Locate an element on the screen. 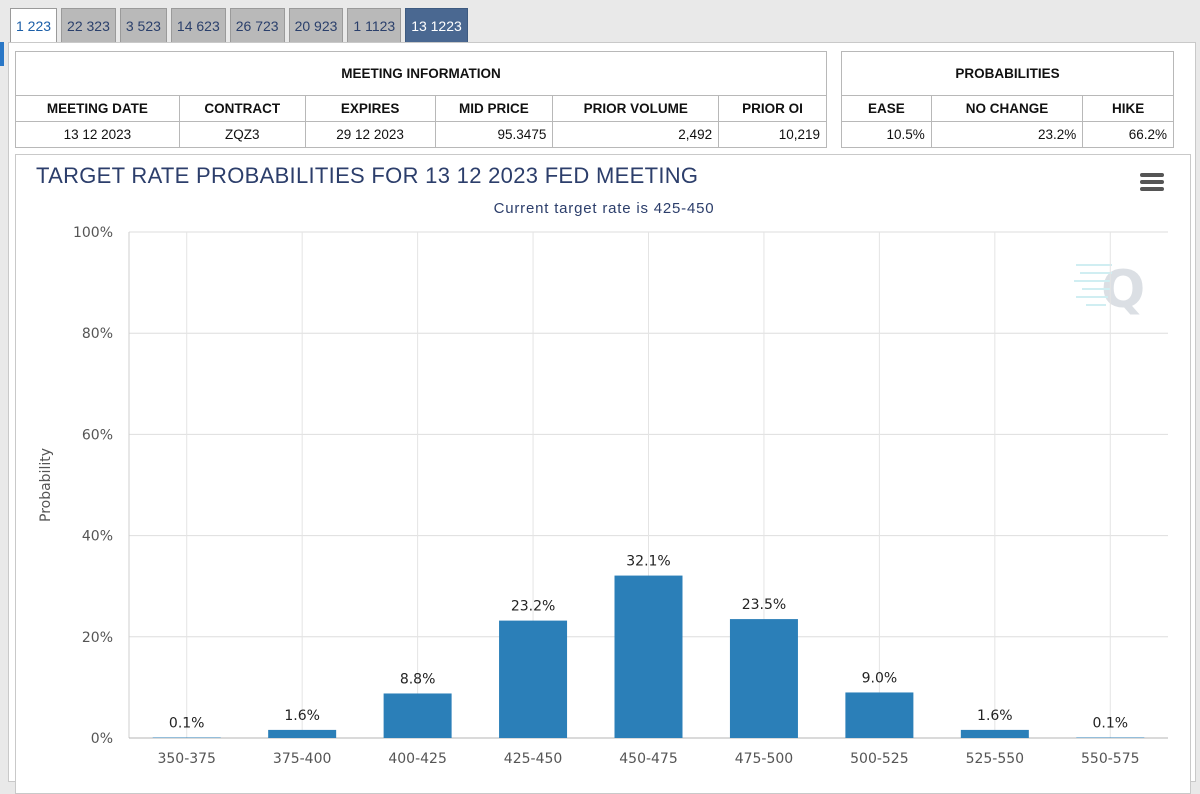 The height and width of the screenshot is (794, 1200). tab-meeting-6: 20 923 is located at coordinates (316, 25).